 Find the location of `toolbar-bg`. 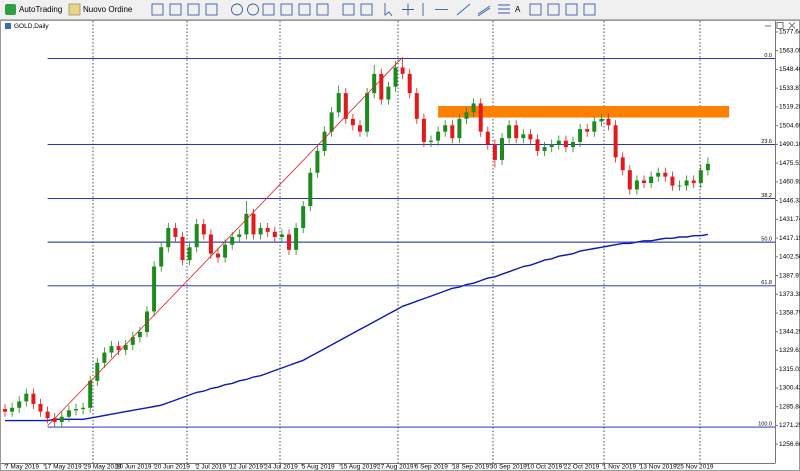

toolbar-bg is located at coordinates (400, 10).